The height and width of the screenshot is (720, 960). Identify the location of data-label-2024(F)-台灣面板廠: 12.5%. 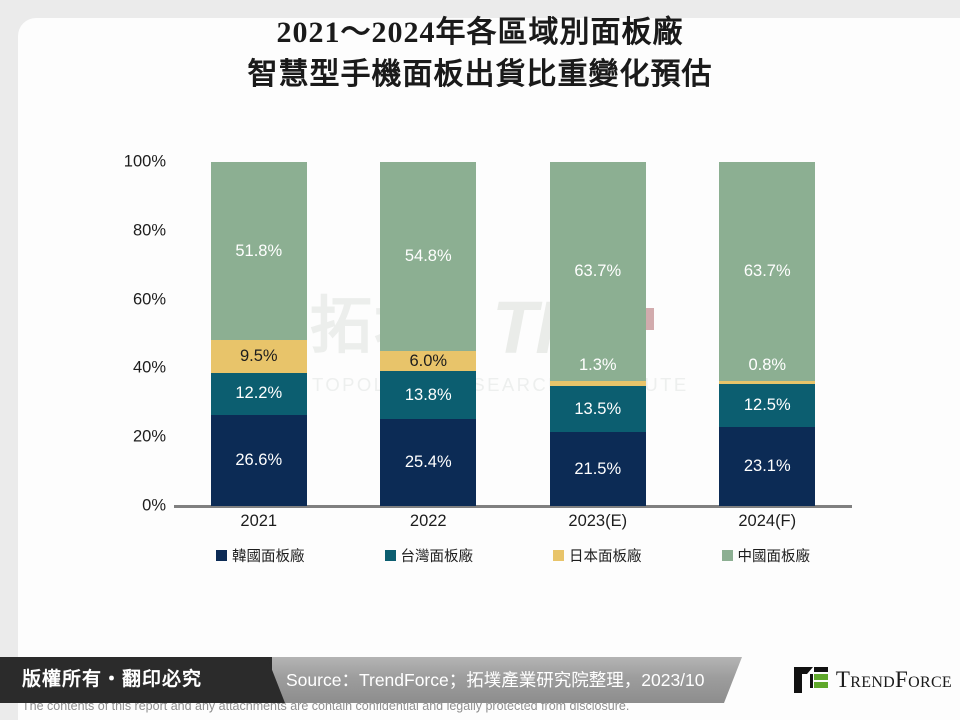
(767, 404).